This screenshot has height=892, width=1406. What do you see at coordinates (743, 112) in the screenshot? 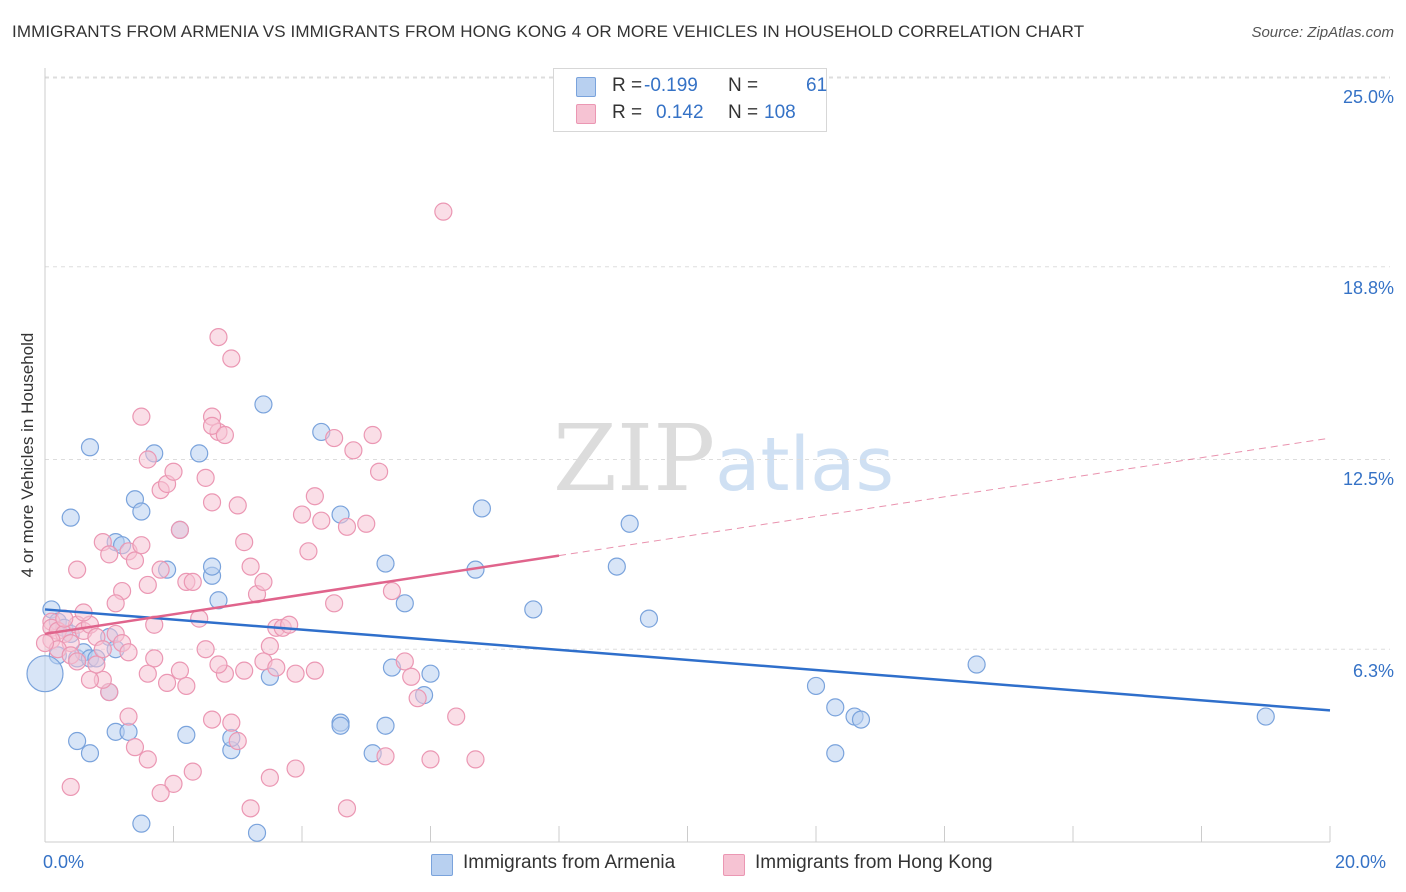
I see `hongkong-n-label: N =` at bounding box center [743, 112].